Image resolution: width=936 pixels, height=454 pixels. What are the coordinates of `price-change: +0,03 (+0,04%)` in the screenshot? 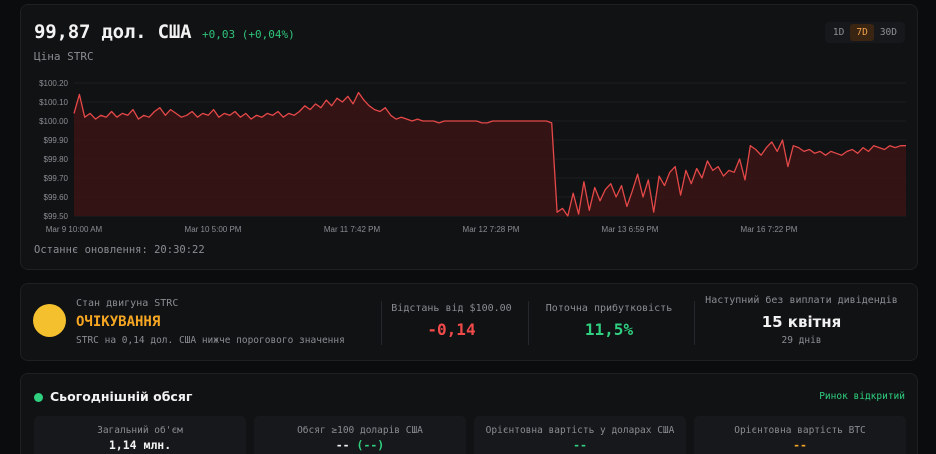 It's located at (248, 34).